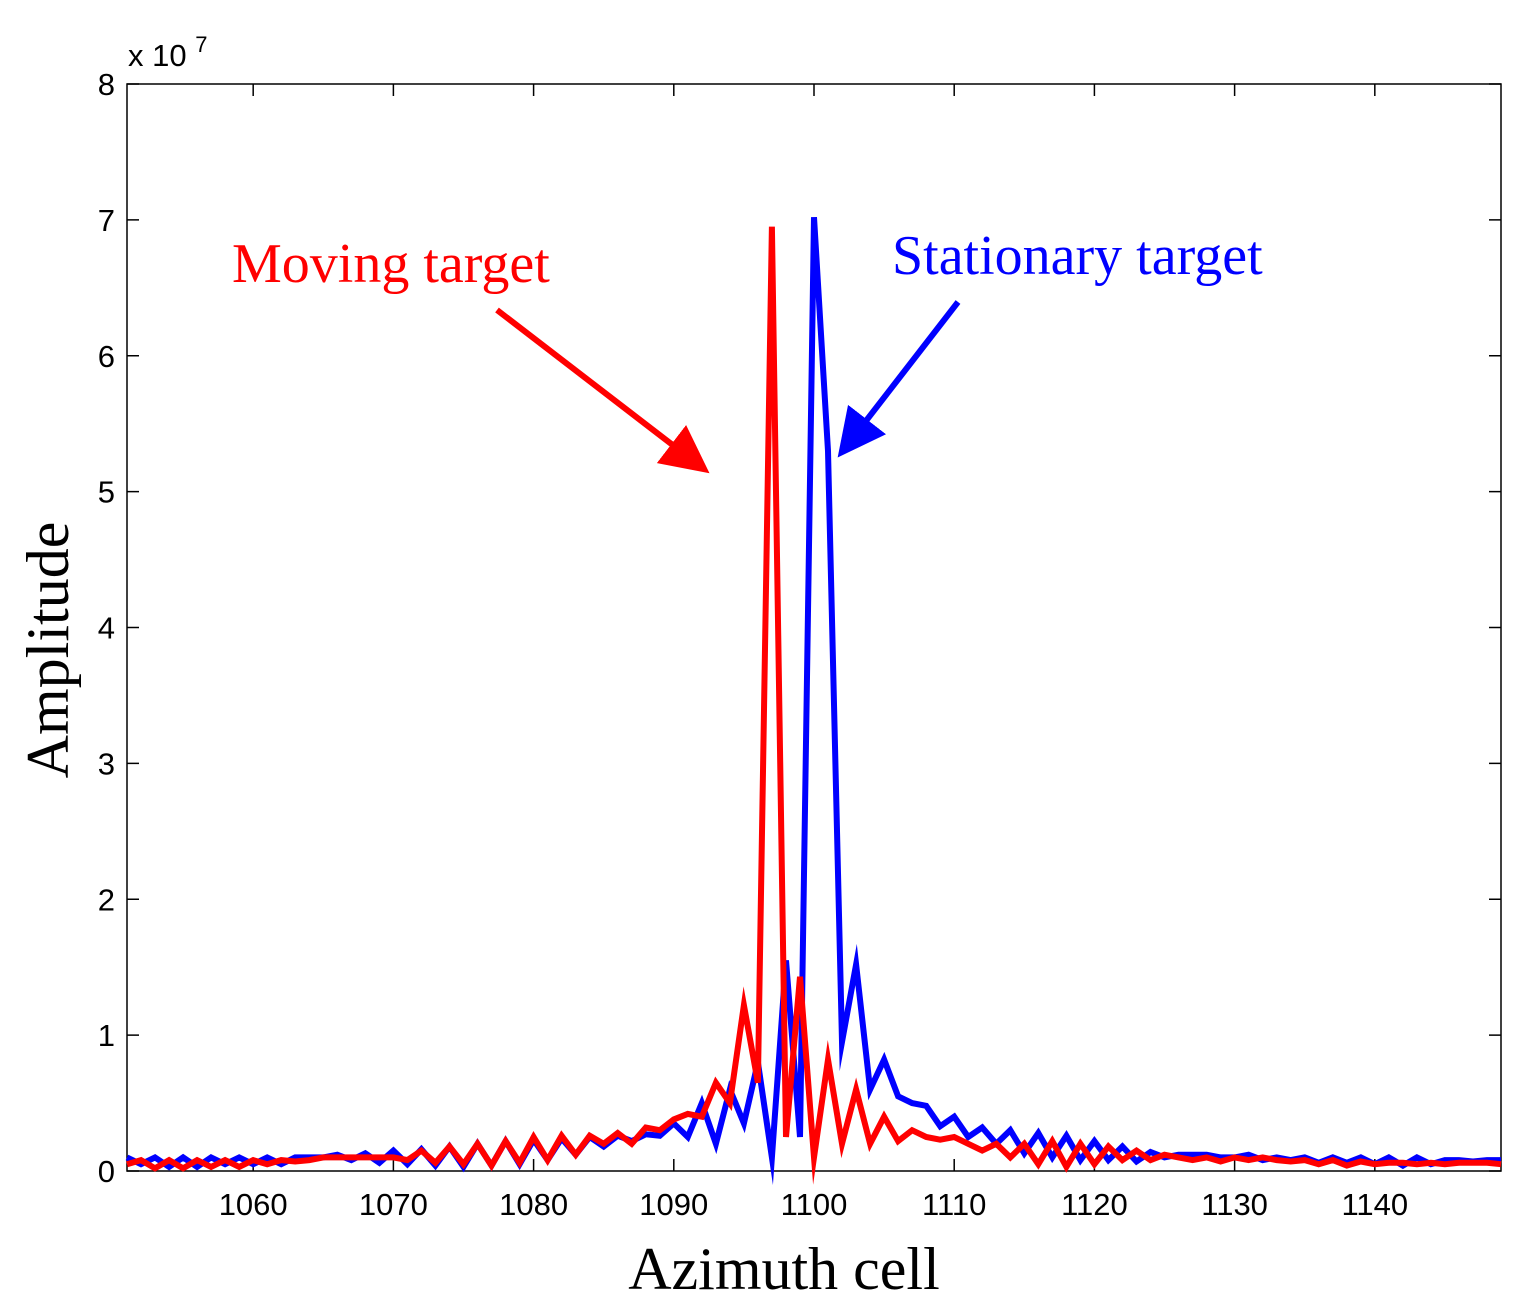 This screenshot has width=1522, height=1309. What do you see at coordinates (1077, 256) in the screenshot?
I see `stationary-target-annotation: Stationary target` at bounding box center [1077, 256].